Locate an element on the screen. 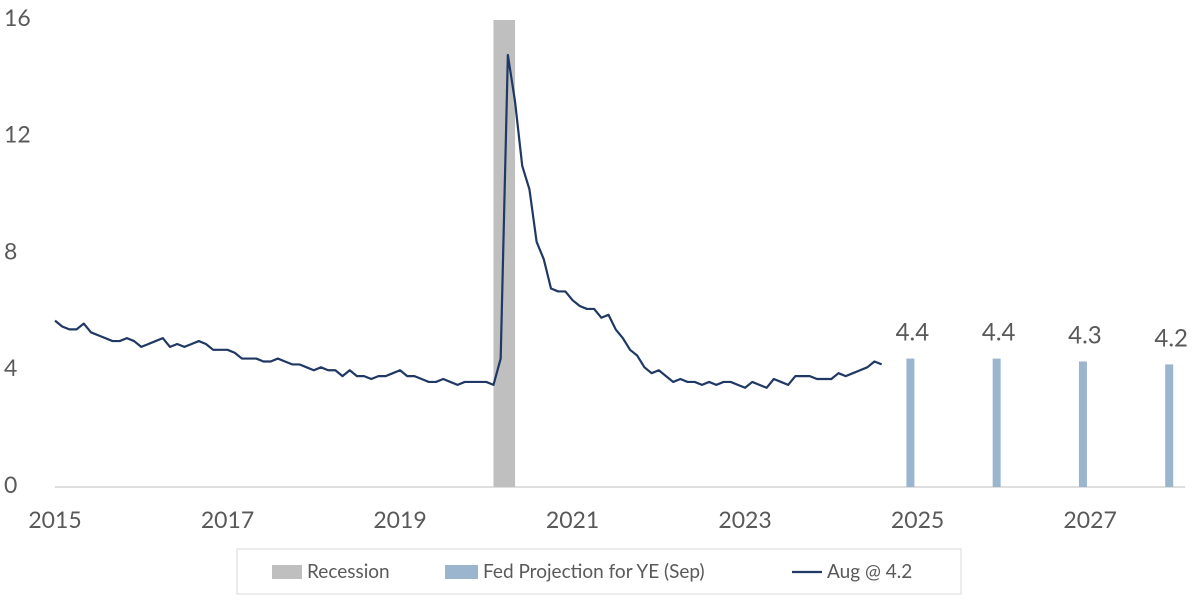  x-tick-label: 2023 is located at coordinates (744, 519).